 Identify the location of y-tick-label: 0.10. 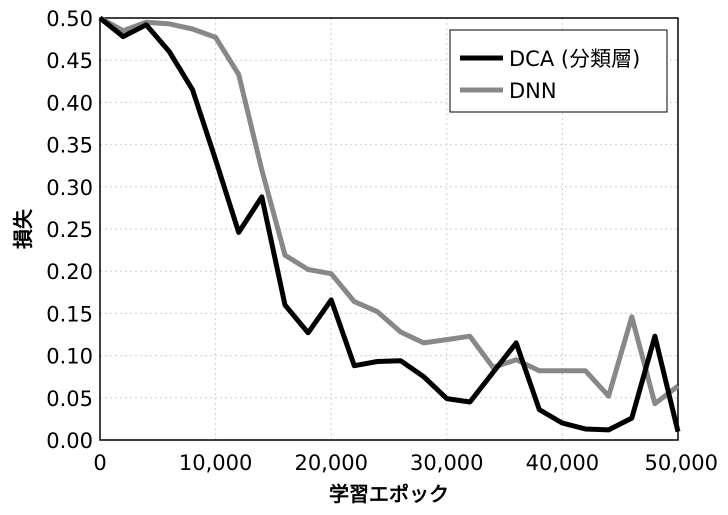
(69, 357).